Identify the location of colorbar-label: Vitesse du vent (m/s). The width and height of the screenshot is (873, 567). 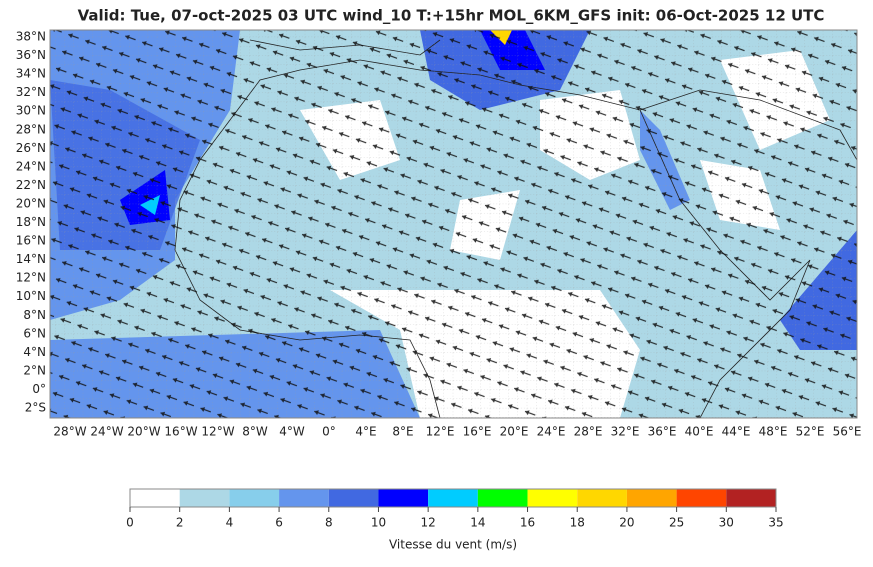
(453, 545).